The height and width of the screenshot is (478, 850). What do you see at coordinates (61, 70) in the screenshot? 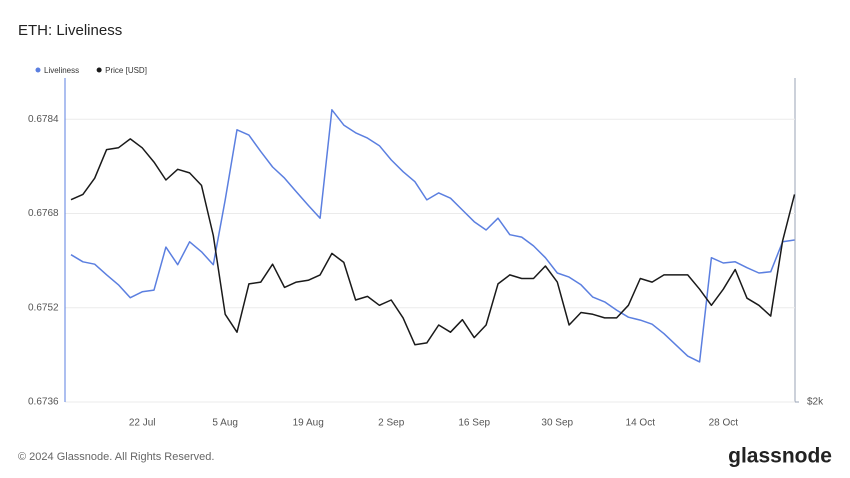
I see `legend-label: Liveliness` at bounding box center [61, 70].